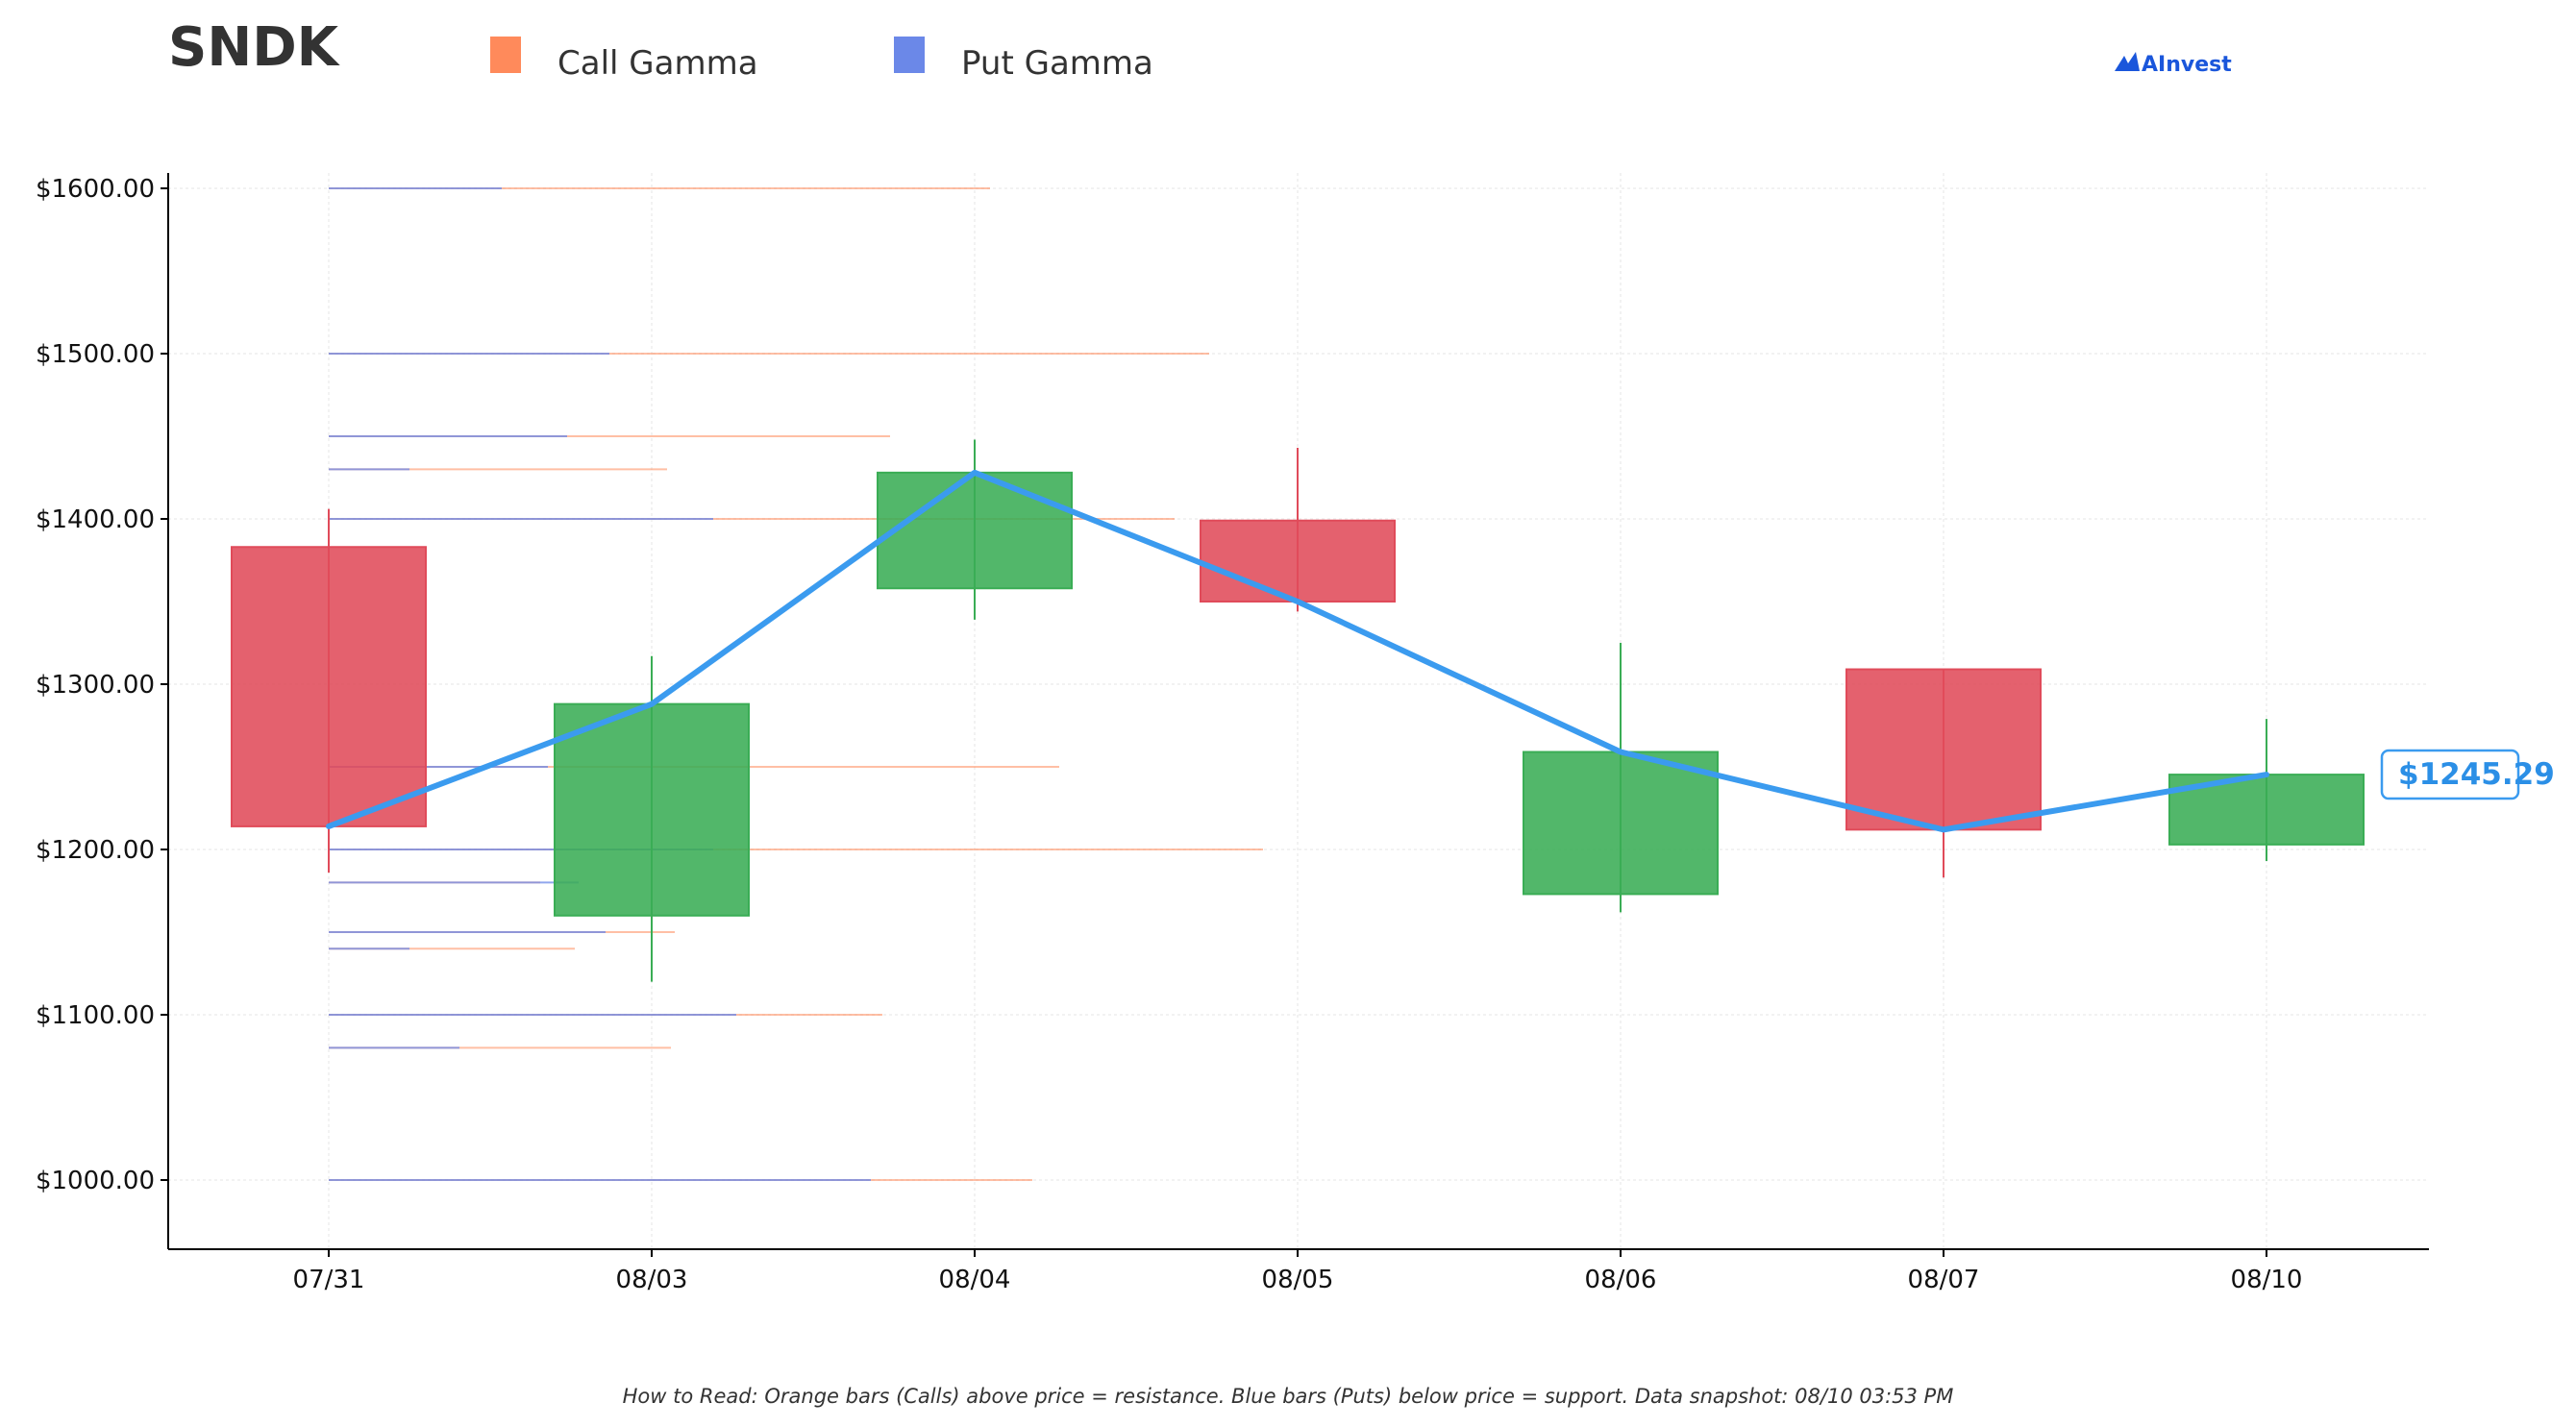 This screenshot has height=1427, width=2576. I want to click on y-tick-label: $1500.00, so click(95, 355).